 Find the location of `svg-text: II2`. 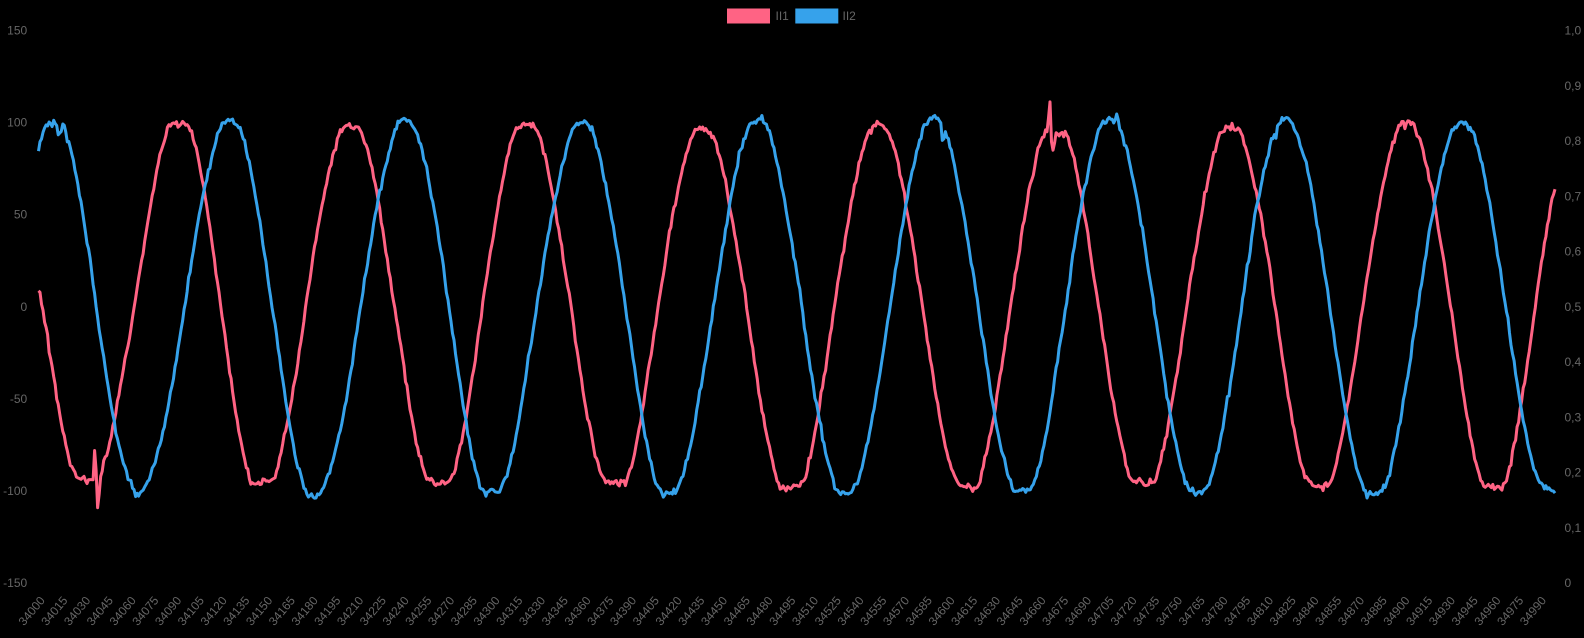

svg-text: II2 is located at coordinates (850, 16).